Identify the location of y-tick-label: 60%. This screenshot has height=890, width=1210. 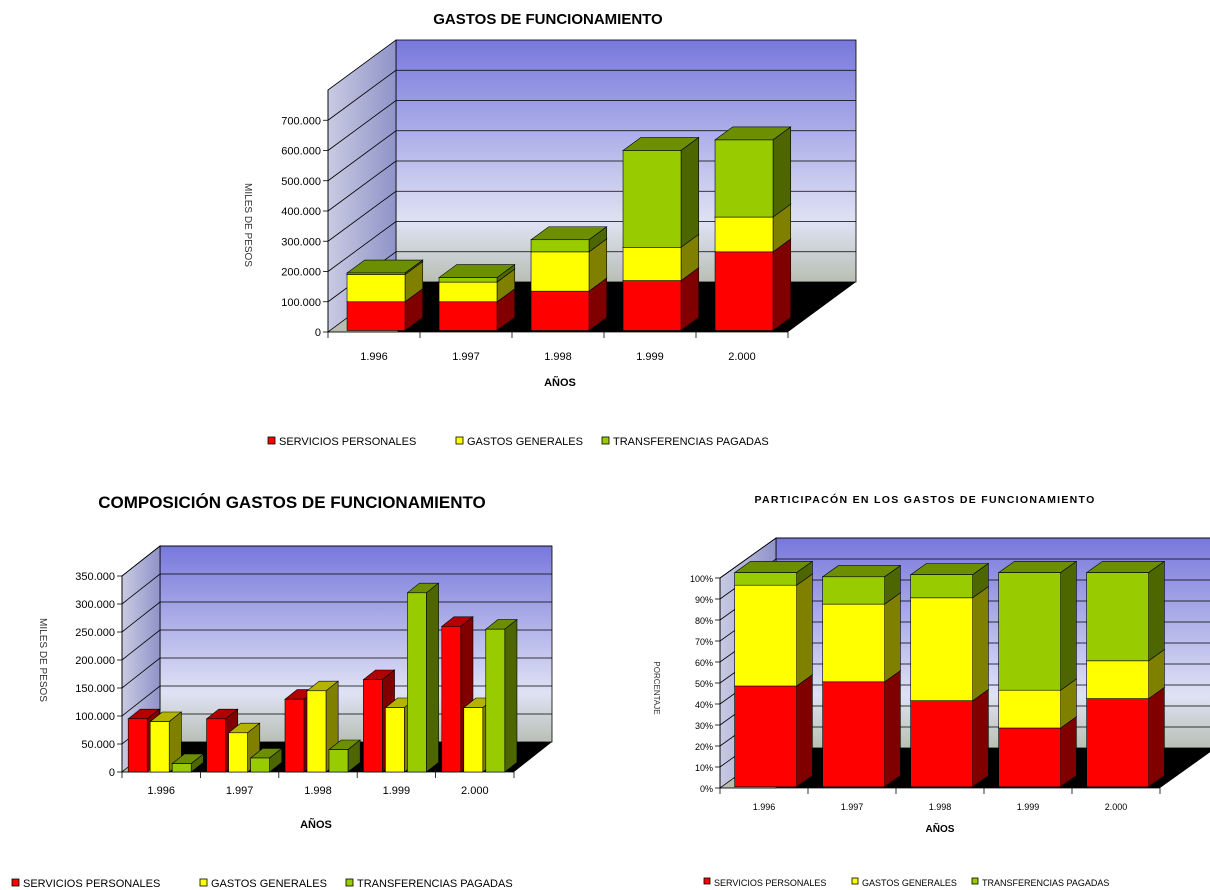
(704, 663).